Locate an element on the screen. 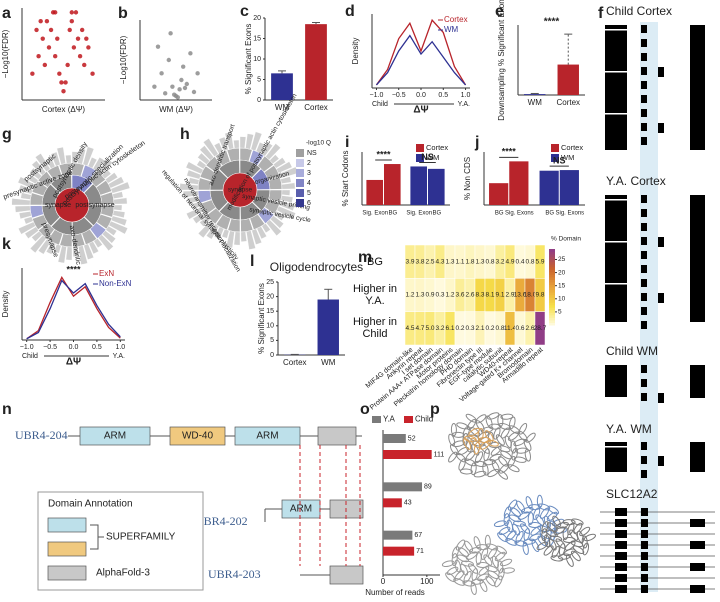 The width and height of the screenshot is (720, 602). transcript-label: UBR4-203 is located at coordinates (234, 574).